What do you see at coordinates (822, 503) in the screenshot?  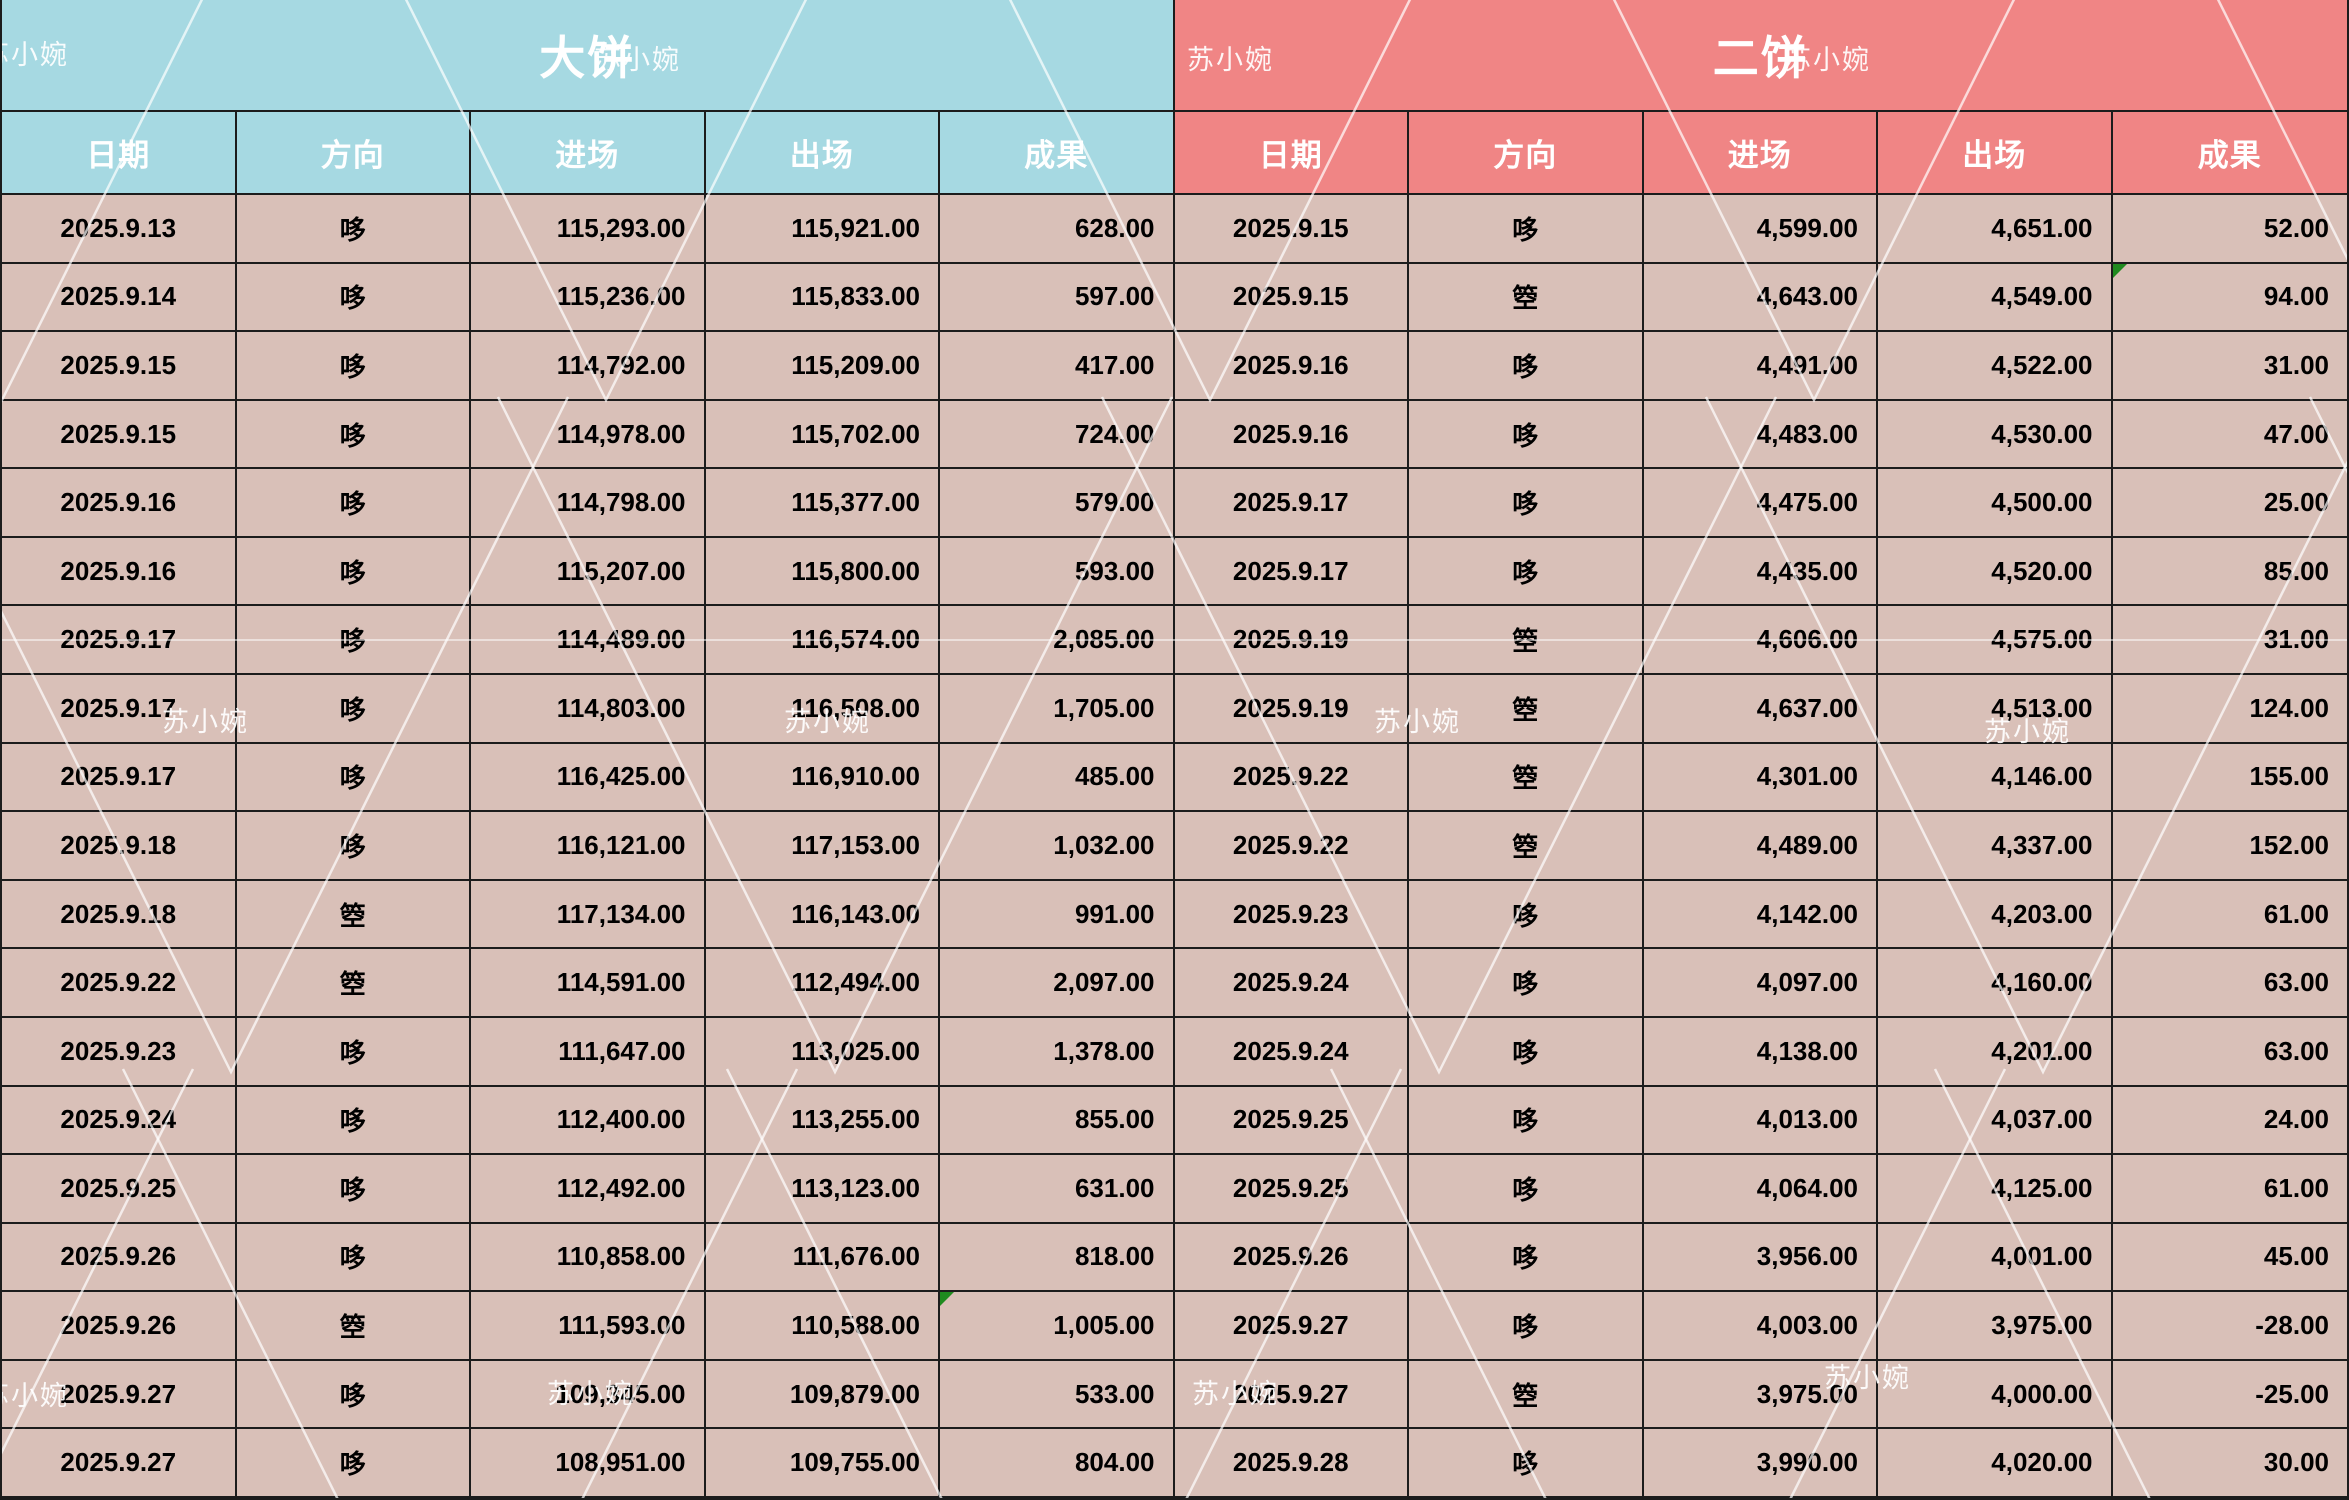 I see `cell-exit: 115,377.00` at bounding box center [822, 503].